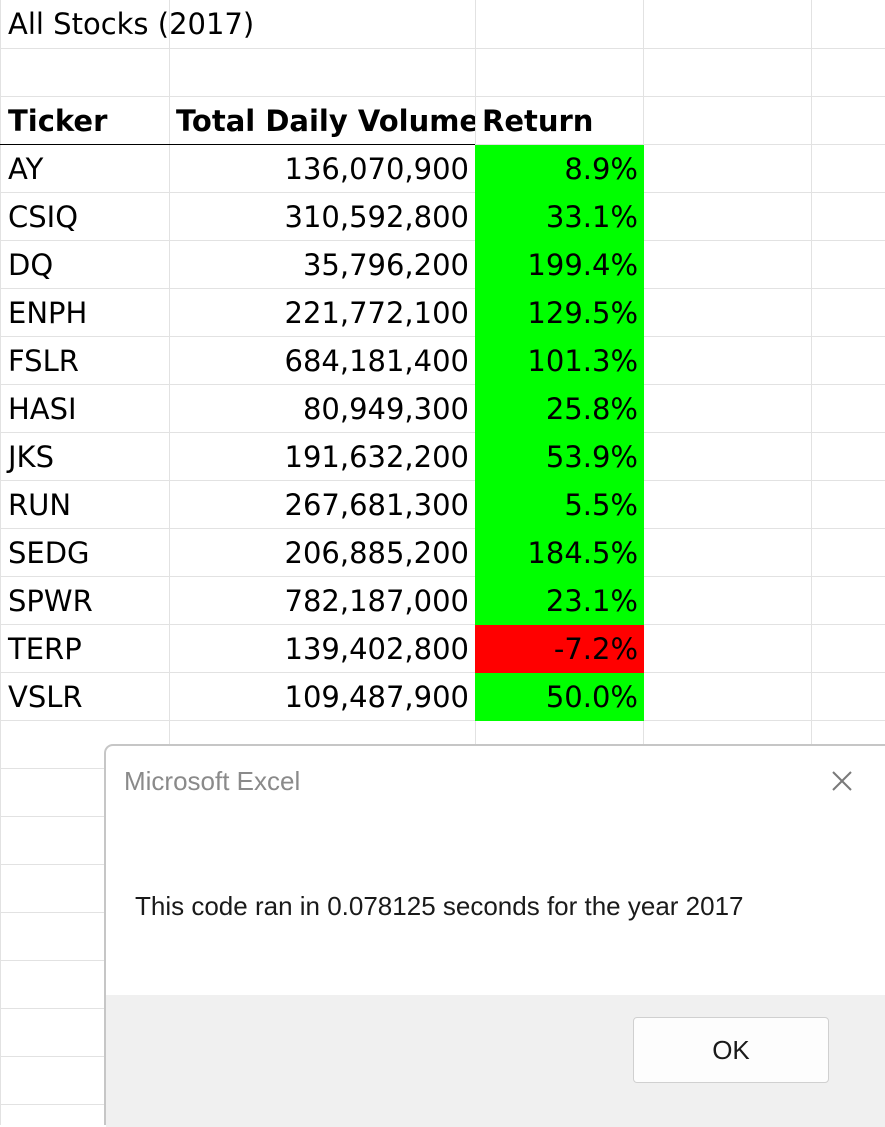 Image resolution: width=885 pixels, height=1127 pixels. What do you see at coordinates (377, 457) in the screenshot?
I see `volume-cell: 191,632,200` at bounding box center [377, 457].